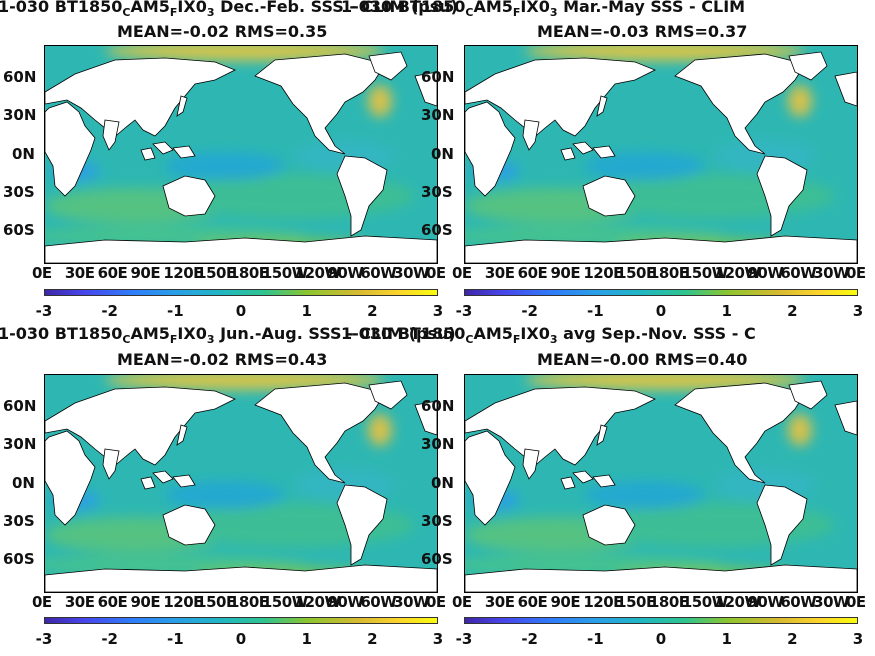  What do you see at coordinates (222, 359) in the screenshot?
I see `panel-stats: MEAN=-0.02 RMS=0.43` at bounding box center [222, 359].